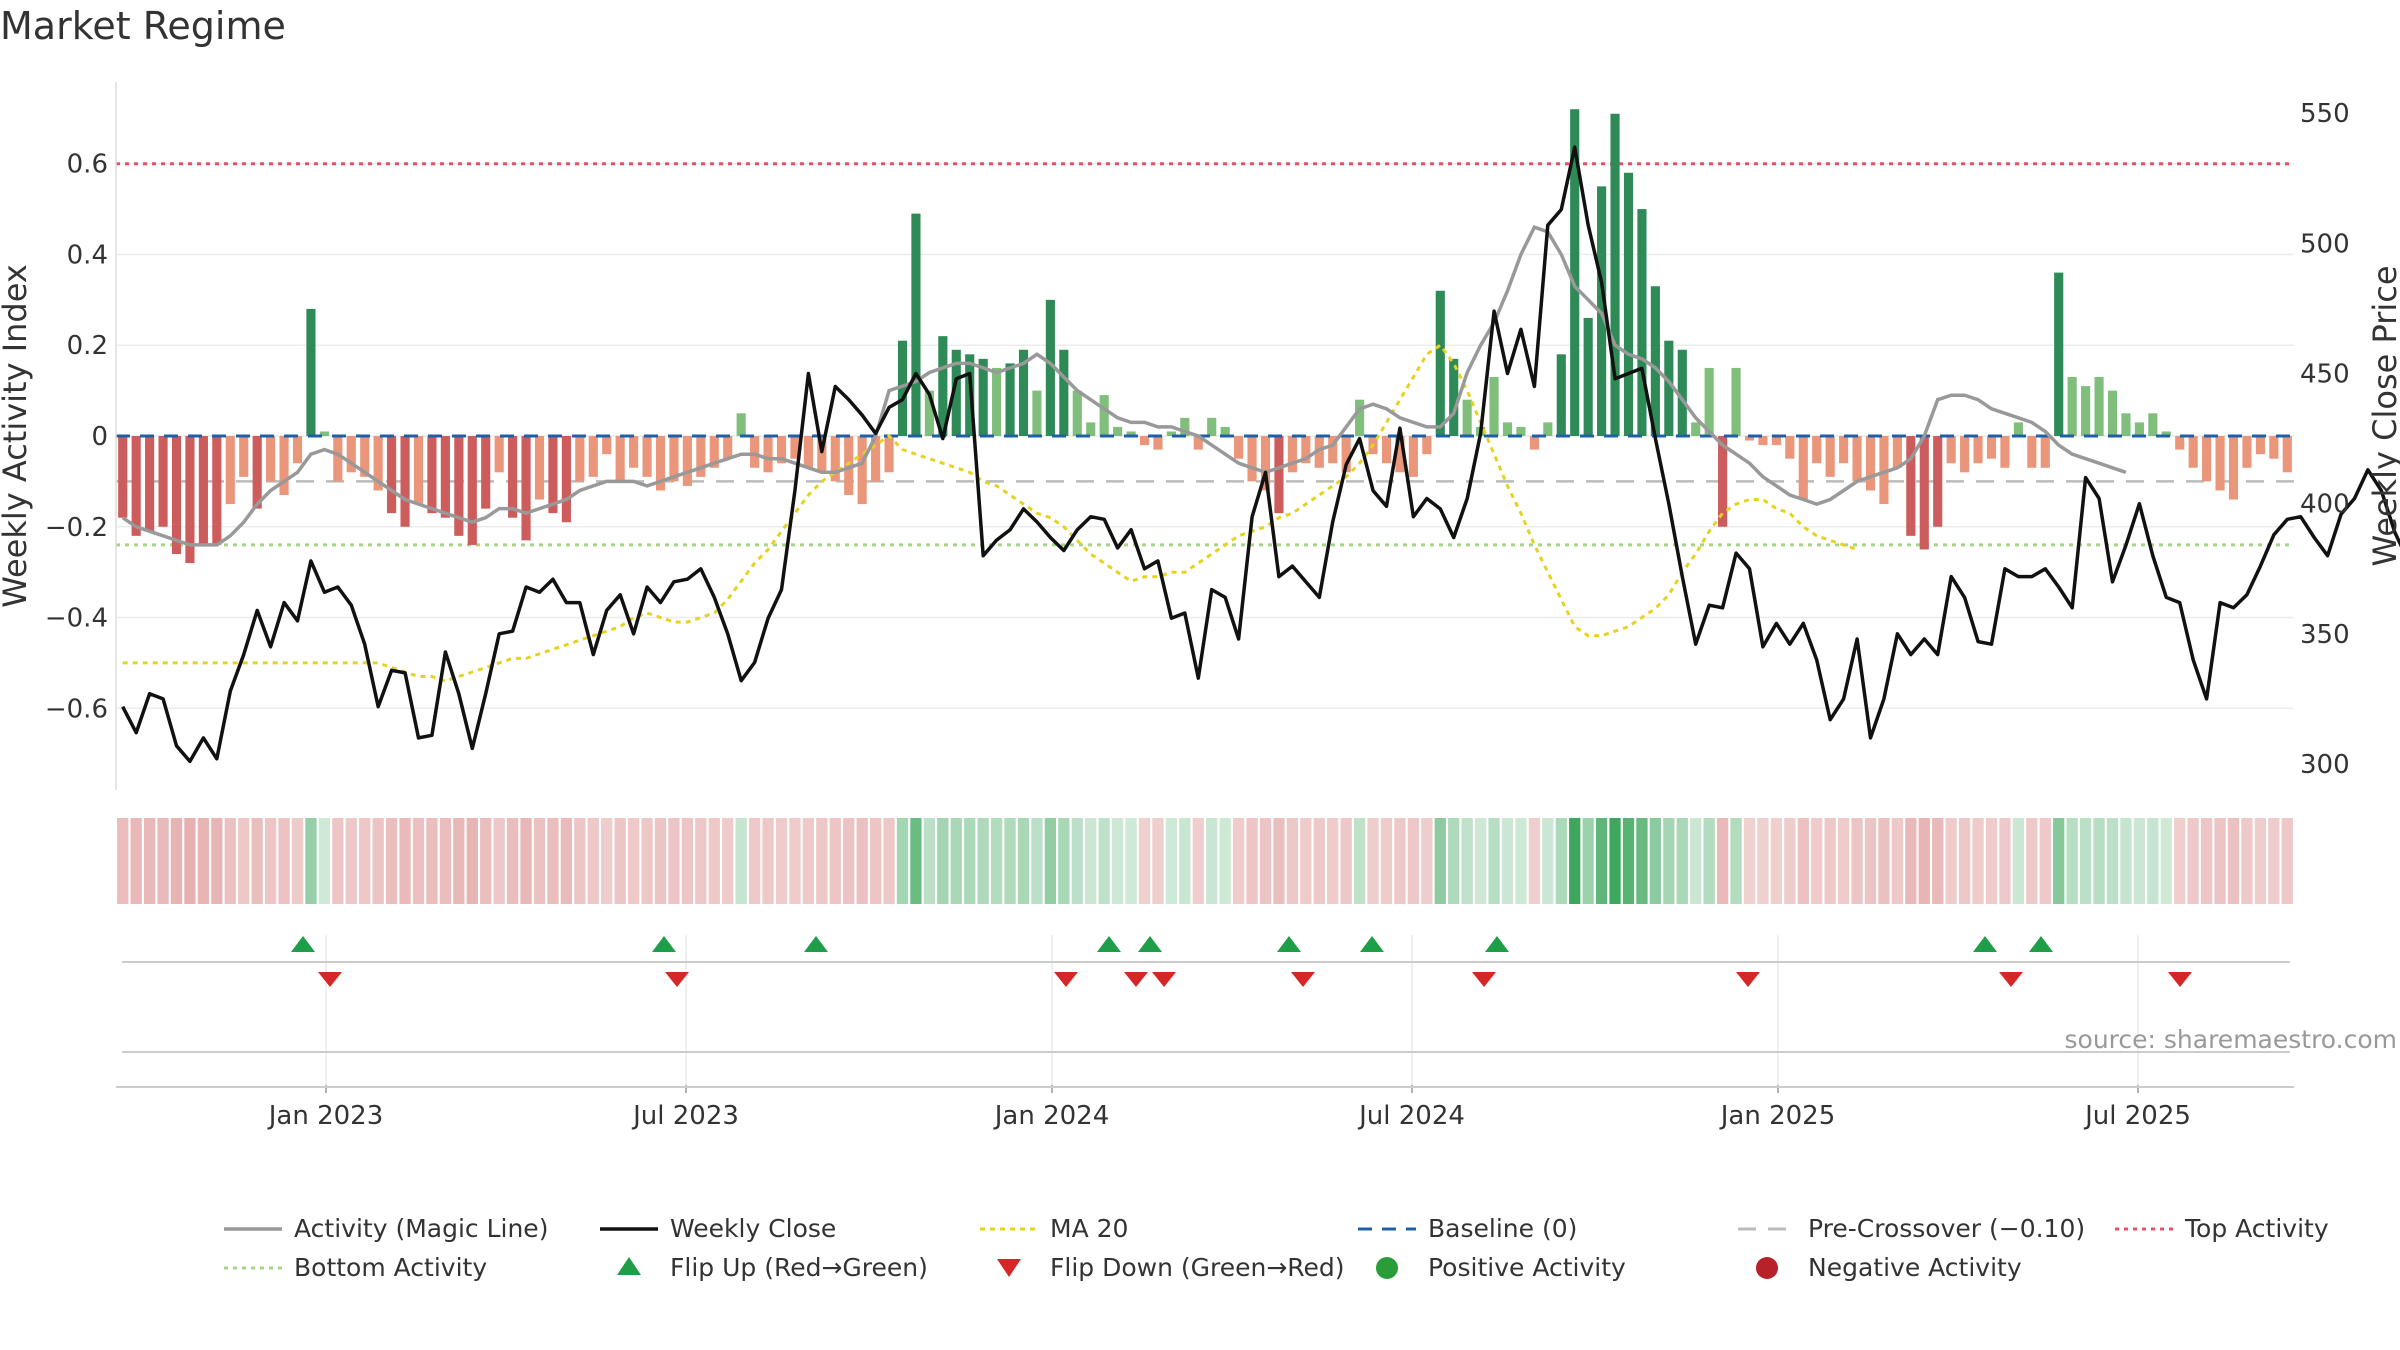 The width and height of the screenshot is (2400, 1350). I want to click on legend-label: Bottom Activity, so click(390, 1267).